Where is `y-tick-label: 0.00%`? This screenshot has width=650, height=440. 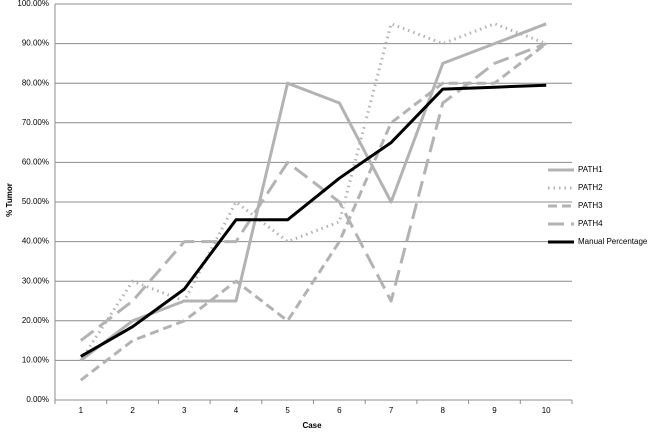 y-tick-label: 0.00% is located at coordinates (37, 399).